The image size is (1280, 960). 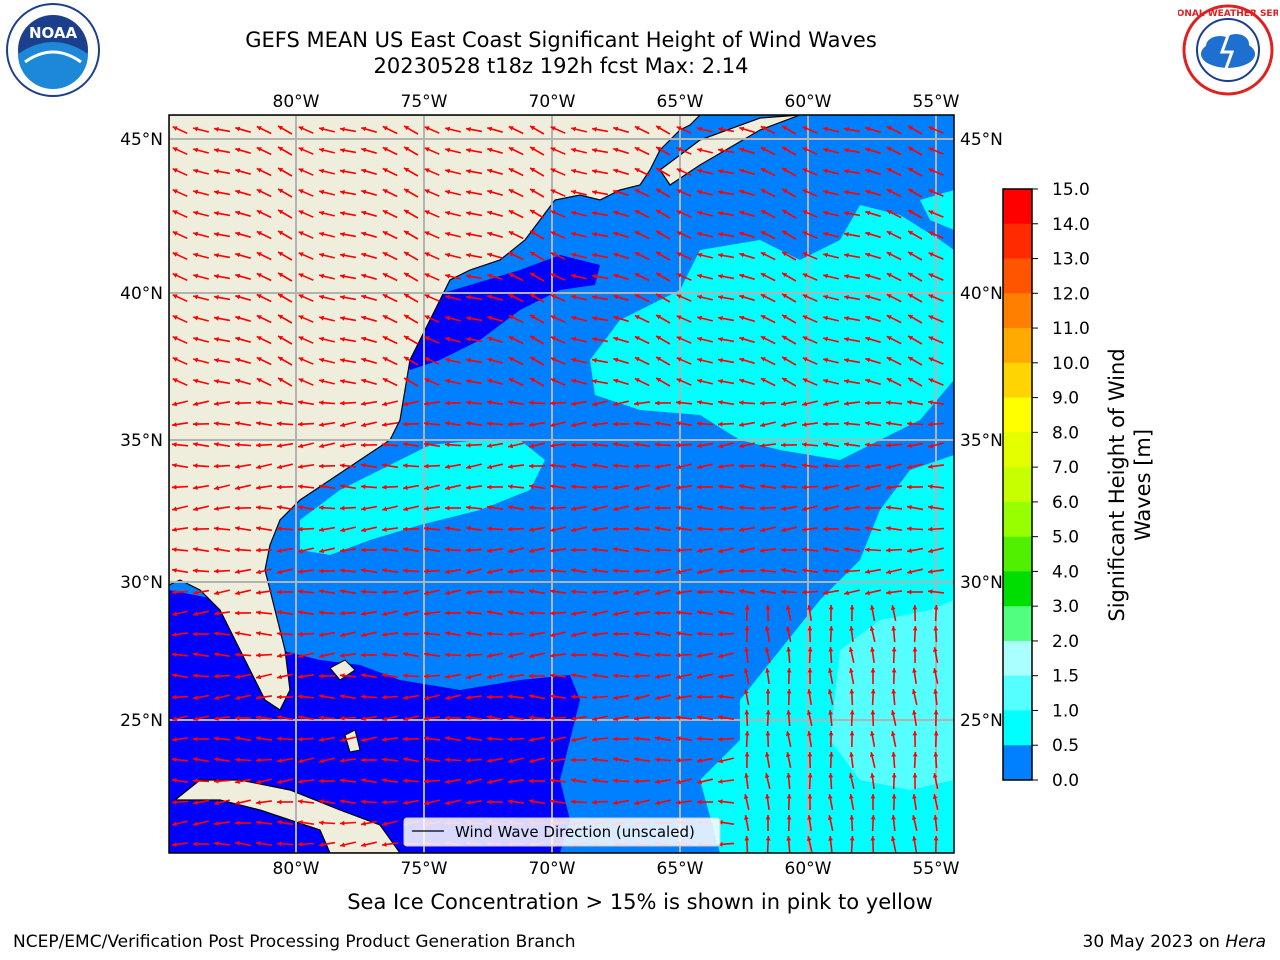 I want to click on colorbar-tick-label: 3.0, so click(x=1065, y=607).